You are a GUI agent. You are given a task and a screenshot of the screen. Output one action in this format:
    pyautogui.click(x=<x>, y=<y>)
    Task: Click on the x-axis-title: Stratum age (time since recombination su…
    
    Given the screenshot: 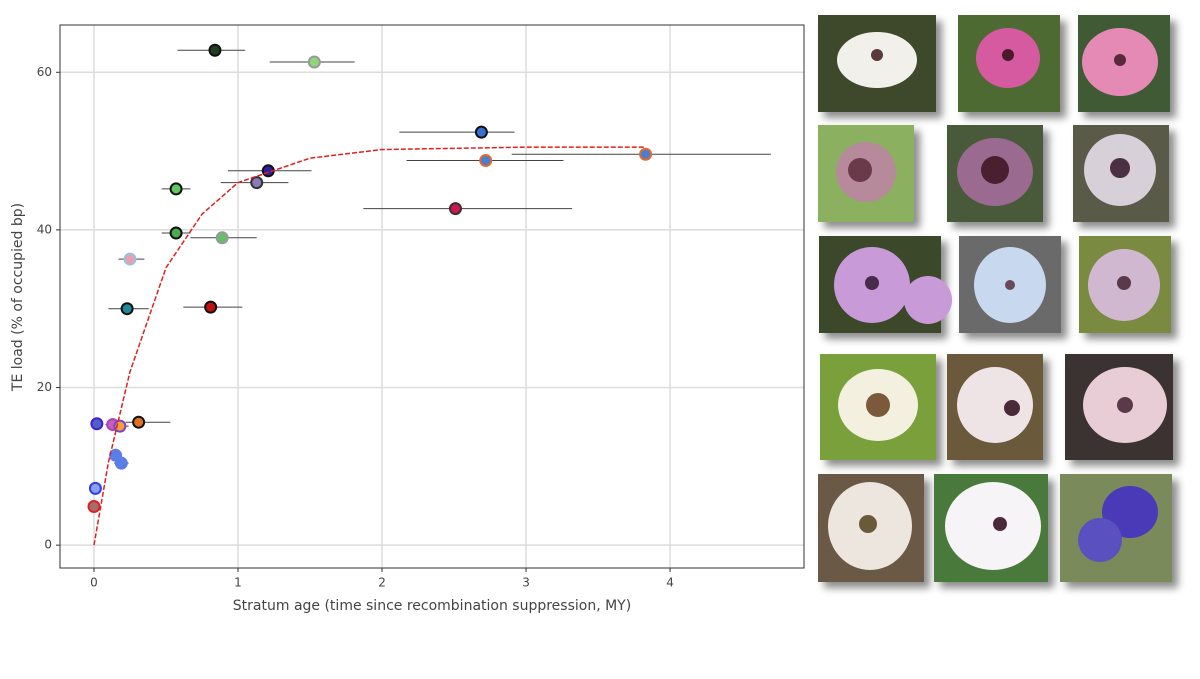 What is the action you would take?
    pyautogui.click(x=432, y=606)
    